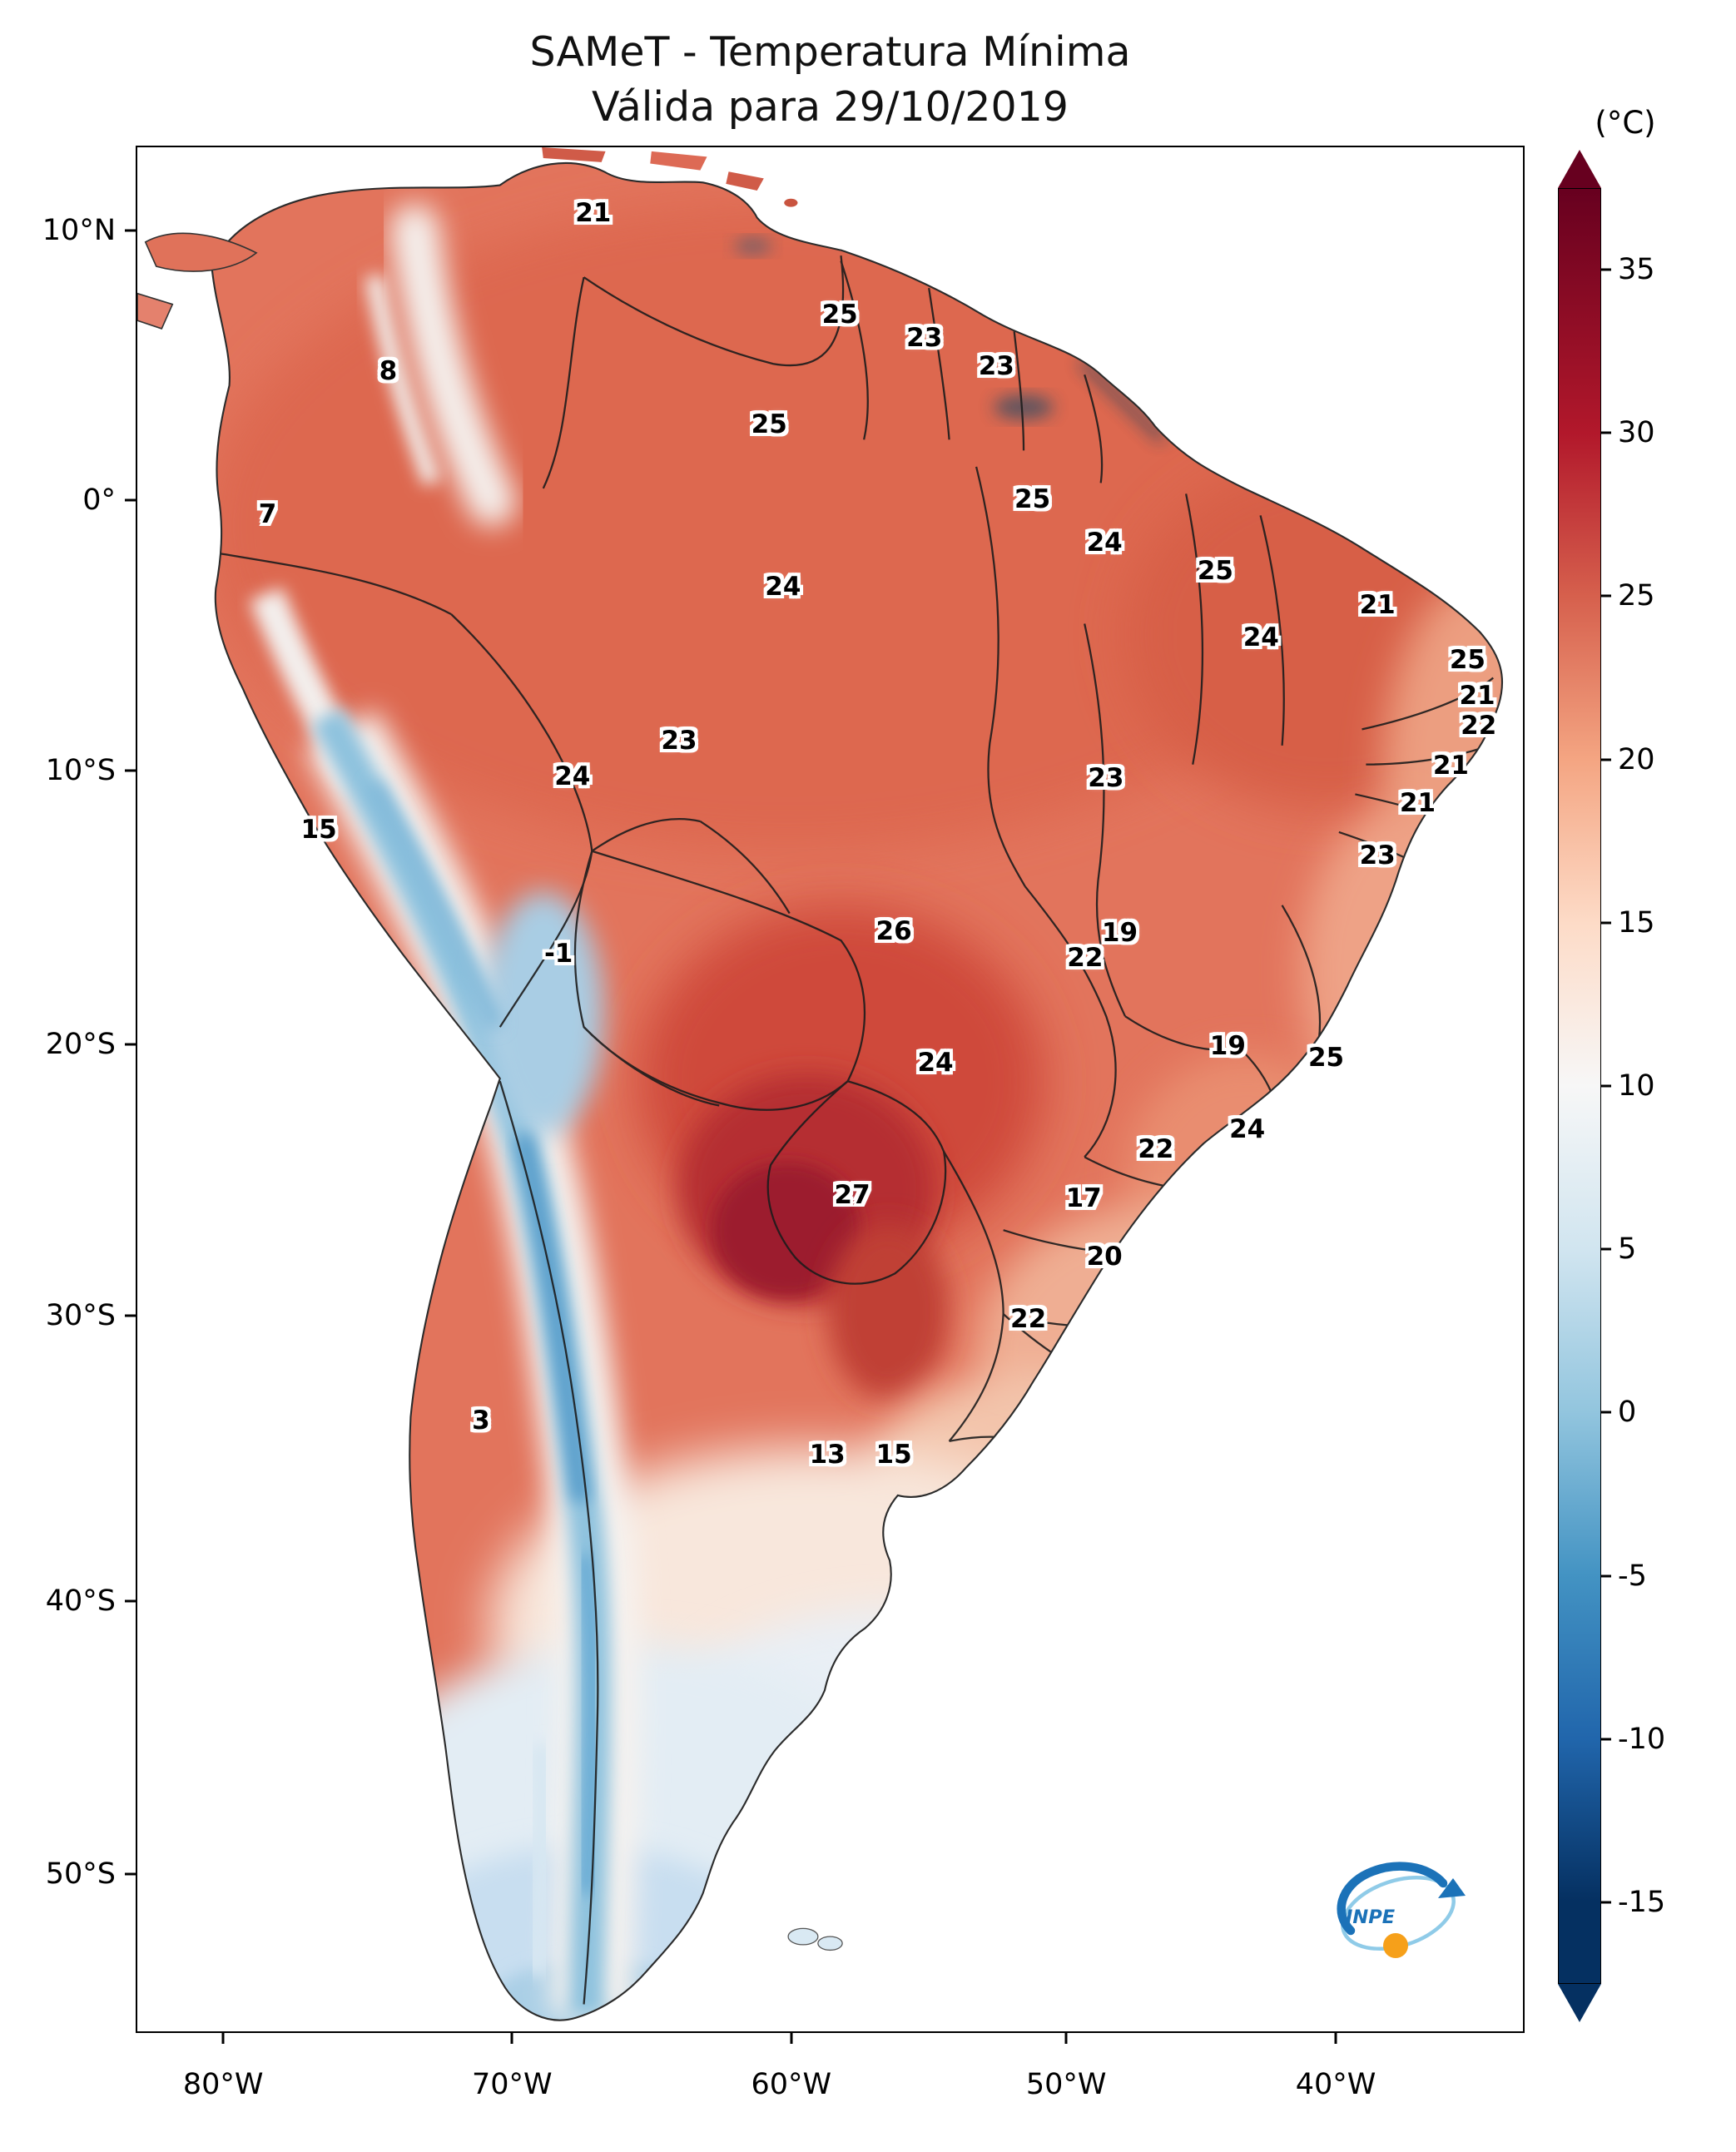 The width and height of the screenshot is (1736, 2152). What do you see at coordinates (68, 1089) in the screenshot?
I see `latitude-axis: 10°N 0° 10°S 20°S 30°S 40°S 50°S` at bounding box center [68, 1089].